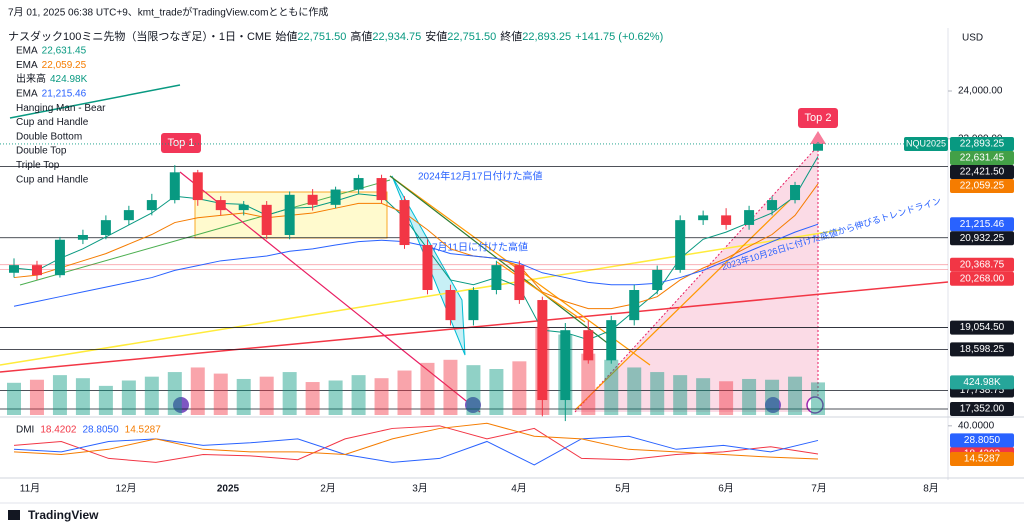  Describe the element at coordinates (58, 430) in the screenshot. I see `dmi-value: 18.4202` at that location.